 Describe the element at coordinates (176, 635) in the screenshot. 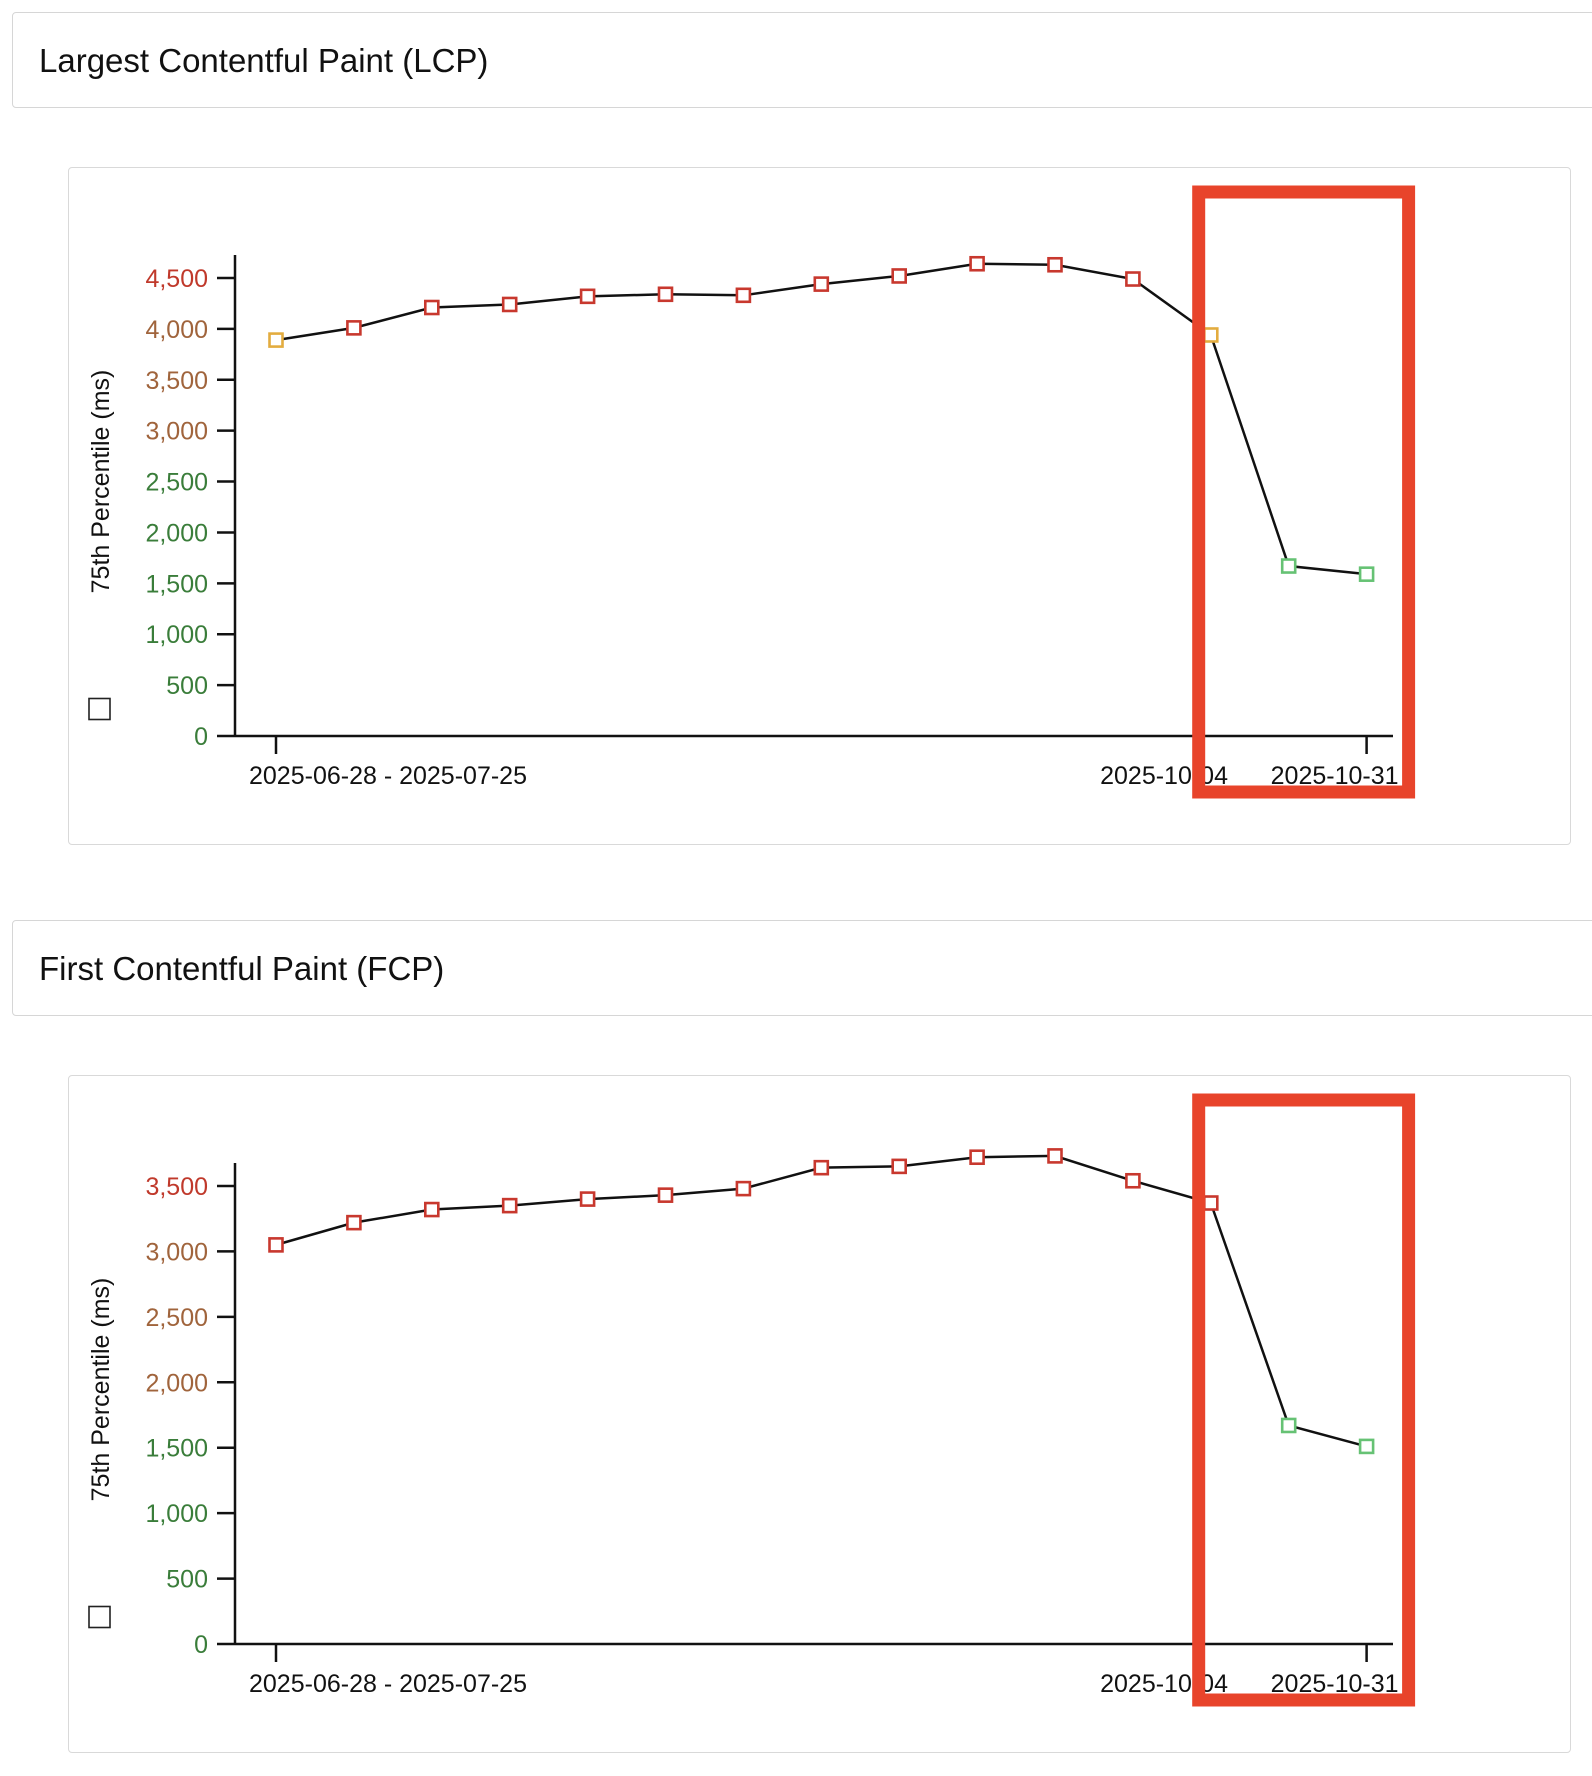

I see `lcp-y-tick-label: 1,000` at that location.